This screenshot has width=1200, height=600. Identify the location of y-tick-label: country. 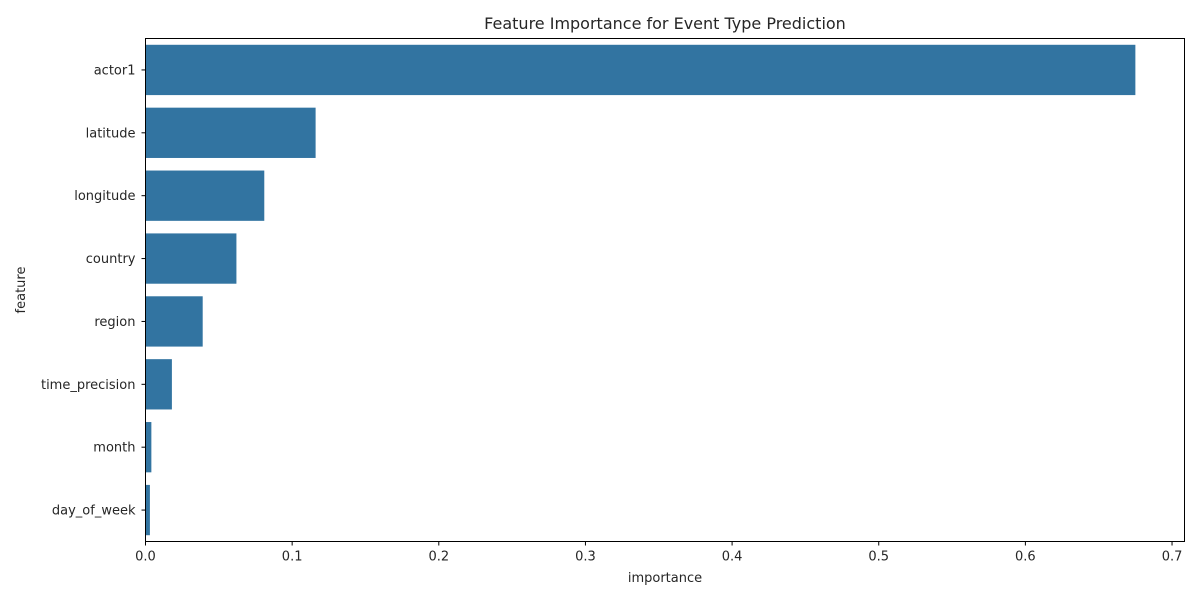
(111, 259).